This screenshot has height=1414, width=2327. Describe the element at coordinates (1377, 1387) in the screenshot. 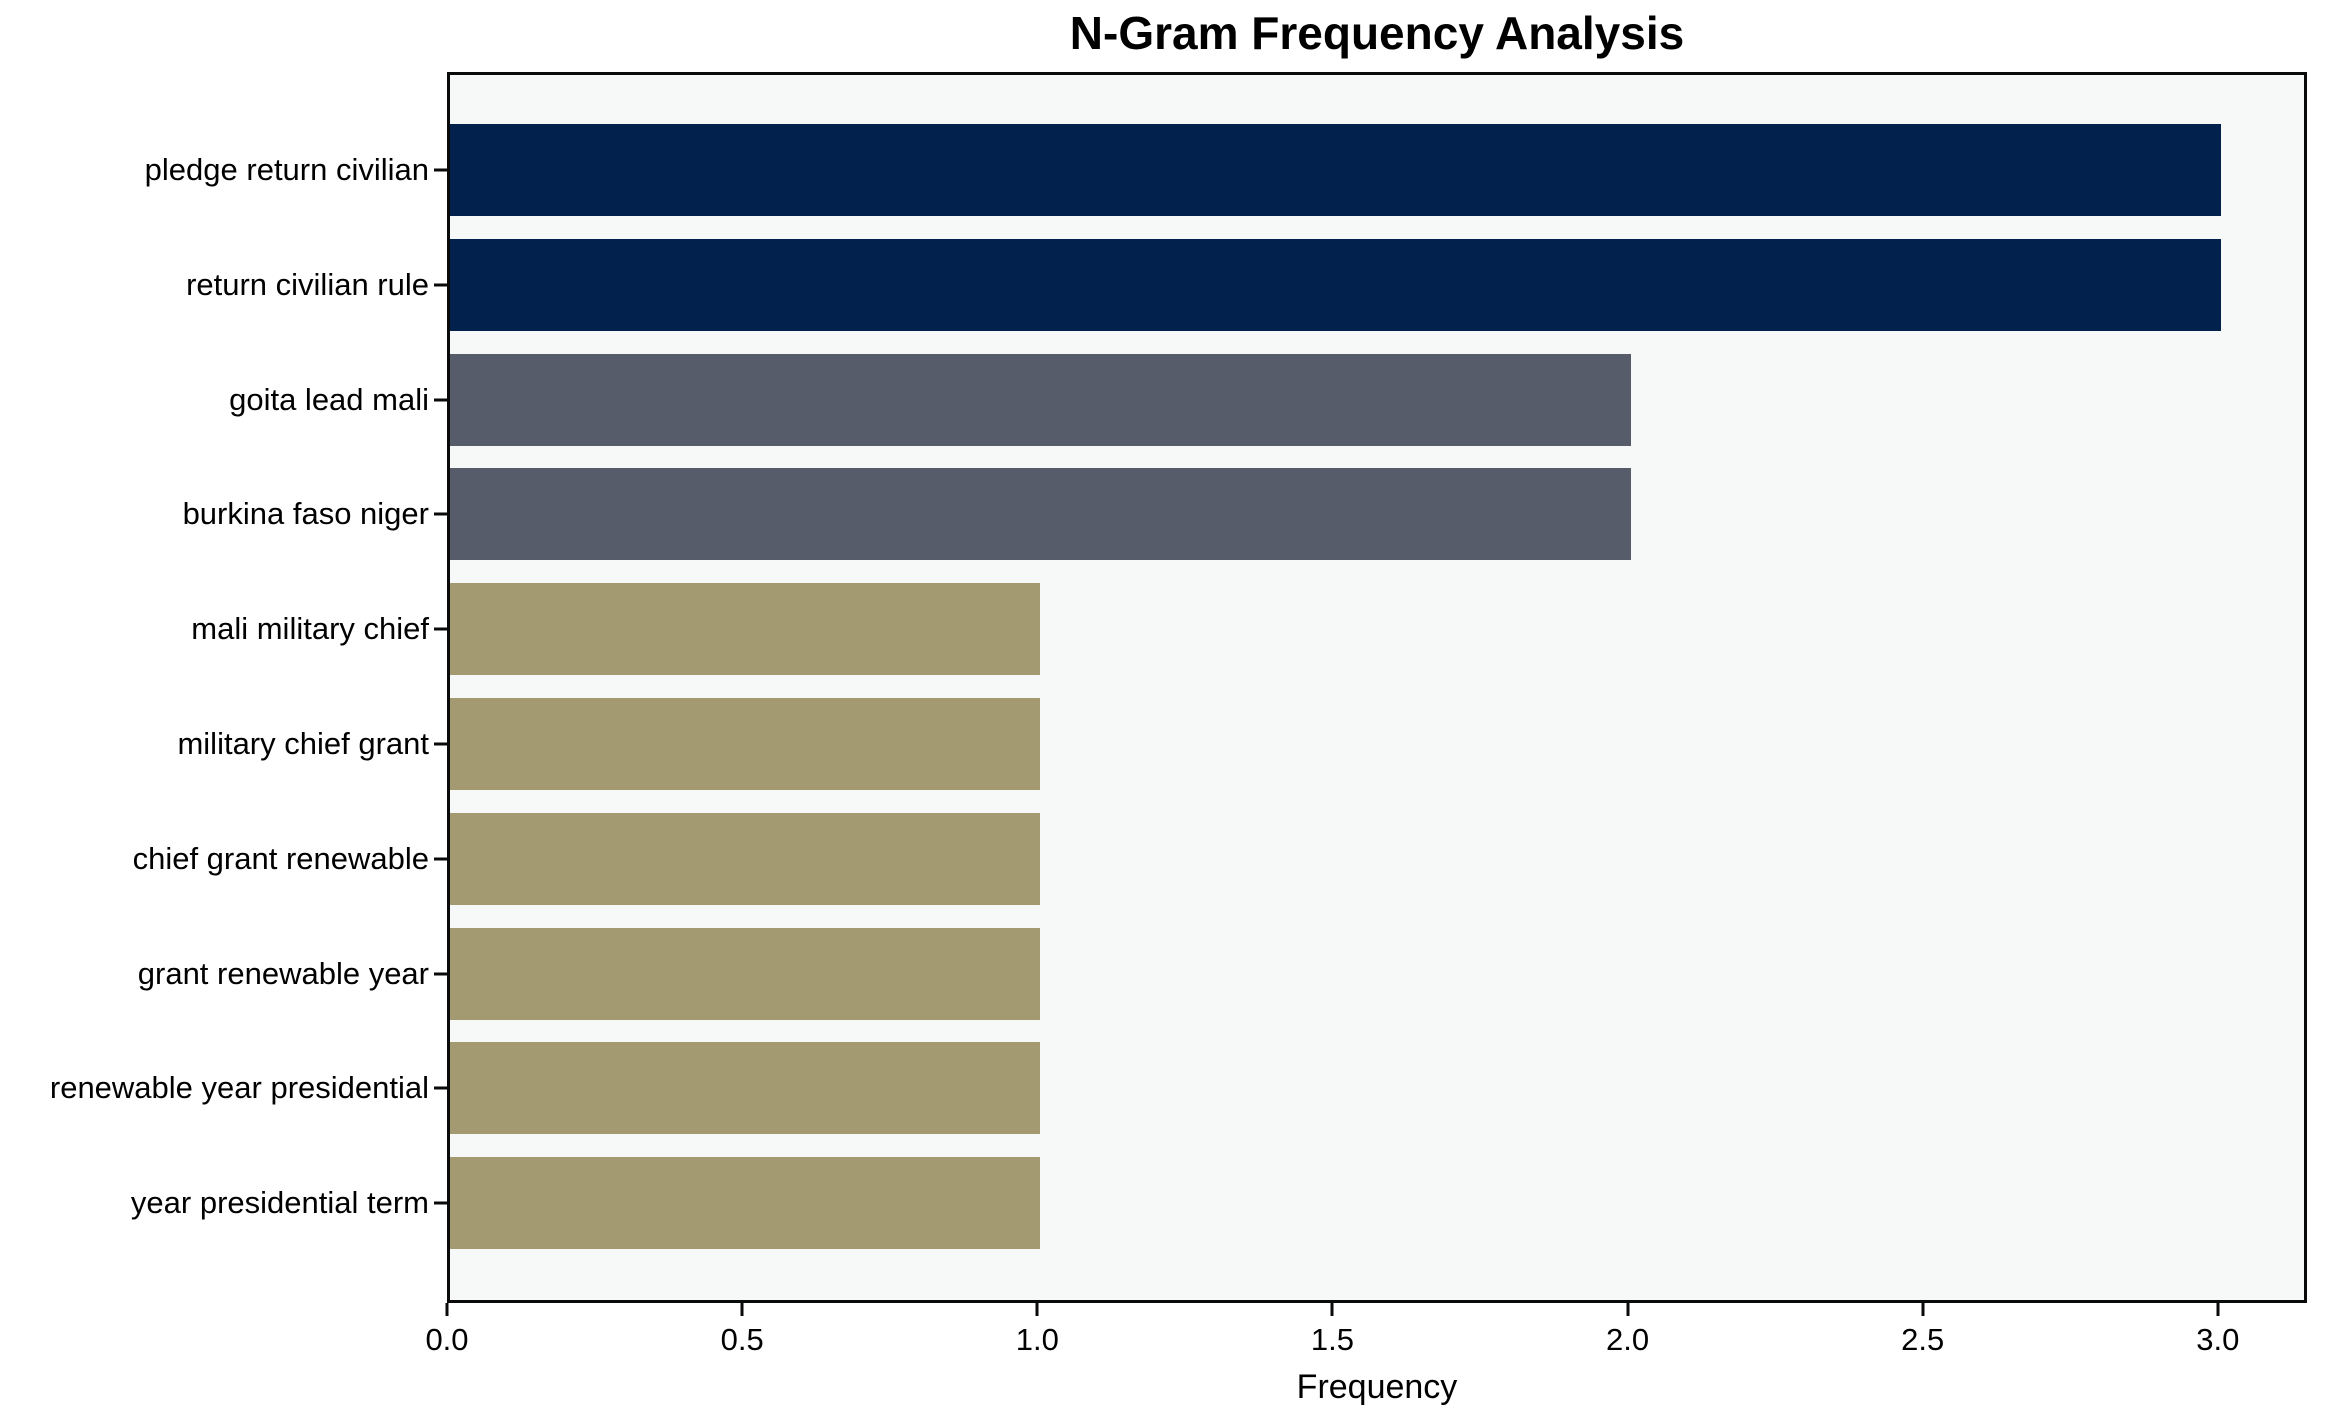

I see `x-axis-title: Frequency` at that location.